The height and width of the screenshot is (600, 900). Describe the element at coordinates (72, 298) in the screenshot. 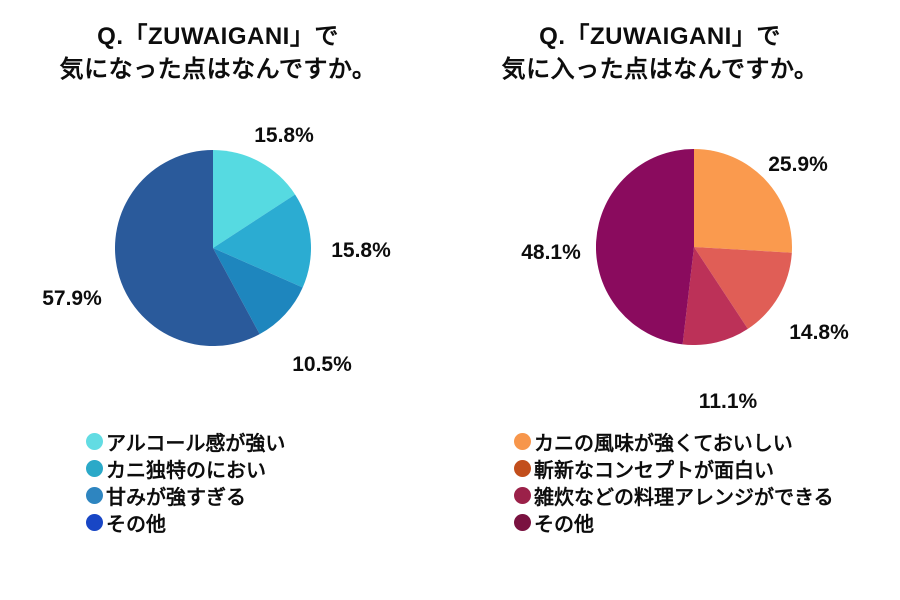

I see `percent-label: 57.9%` at that location.